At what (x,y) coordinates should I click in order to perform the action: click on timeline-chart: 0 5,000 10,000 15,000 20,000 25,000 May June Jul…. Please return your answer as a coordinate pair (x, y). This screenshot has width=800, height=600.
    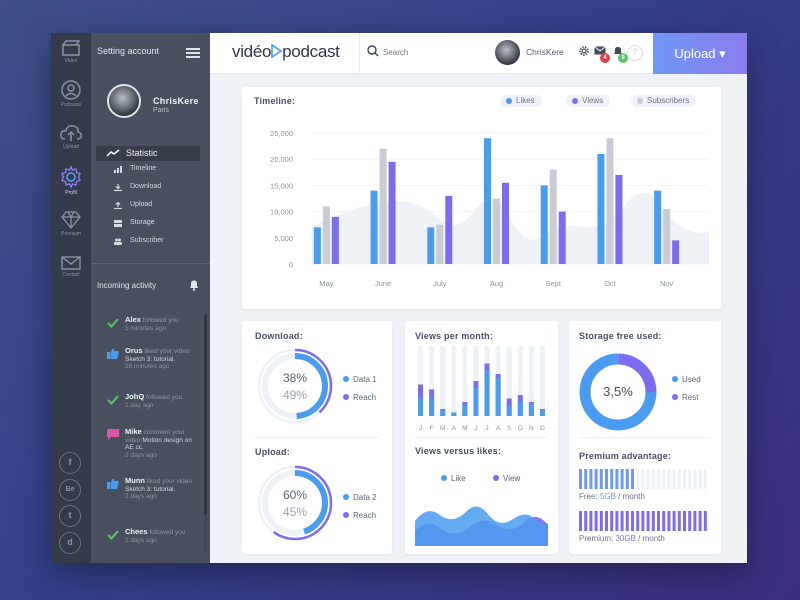
    Looking at the image, I should click on (489, 208).